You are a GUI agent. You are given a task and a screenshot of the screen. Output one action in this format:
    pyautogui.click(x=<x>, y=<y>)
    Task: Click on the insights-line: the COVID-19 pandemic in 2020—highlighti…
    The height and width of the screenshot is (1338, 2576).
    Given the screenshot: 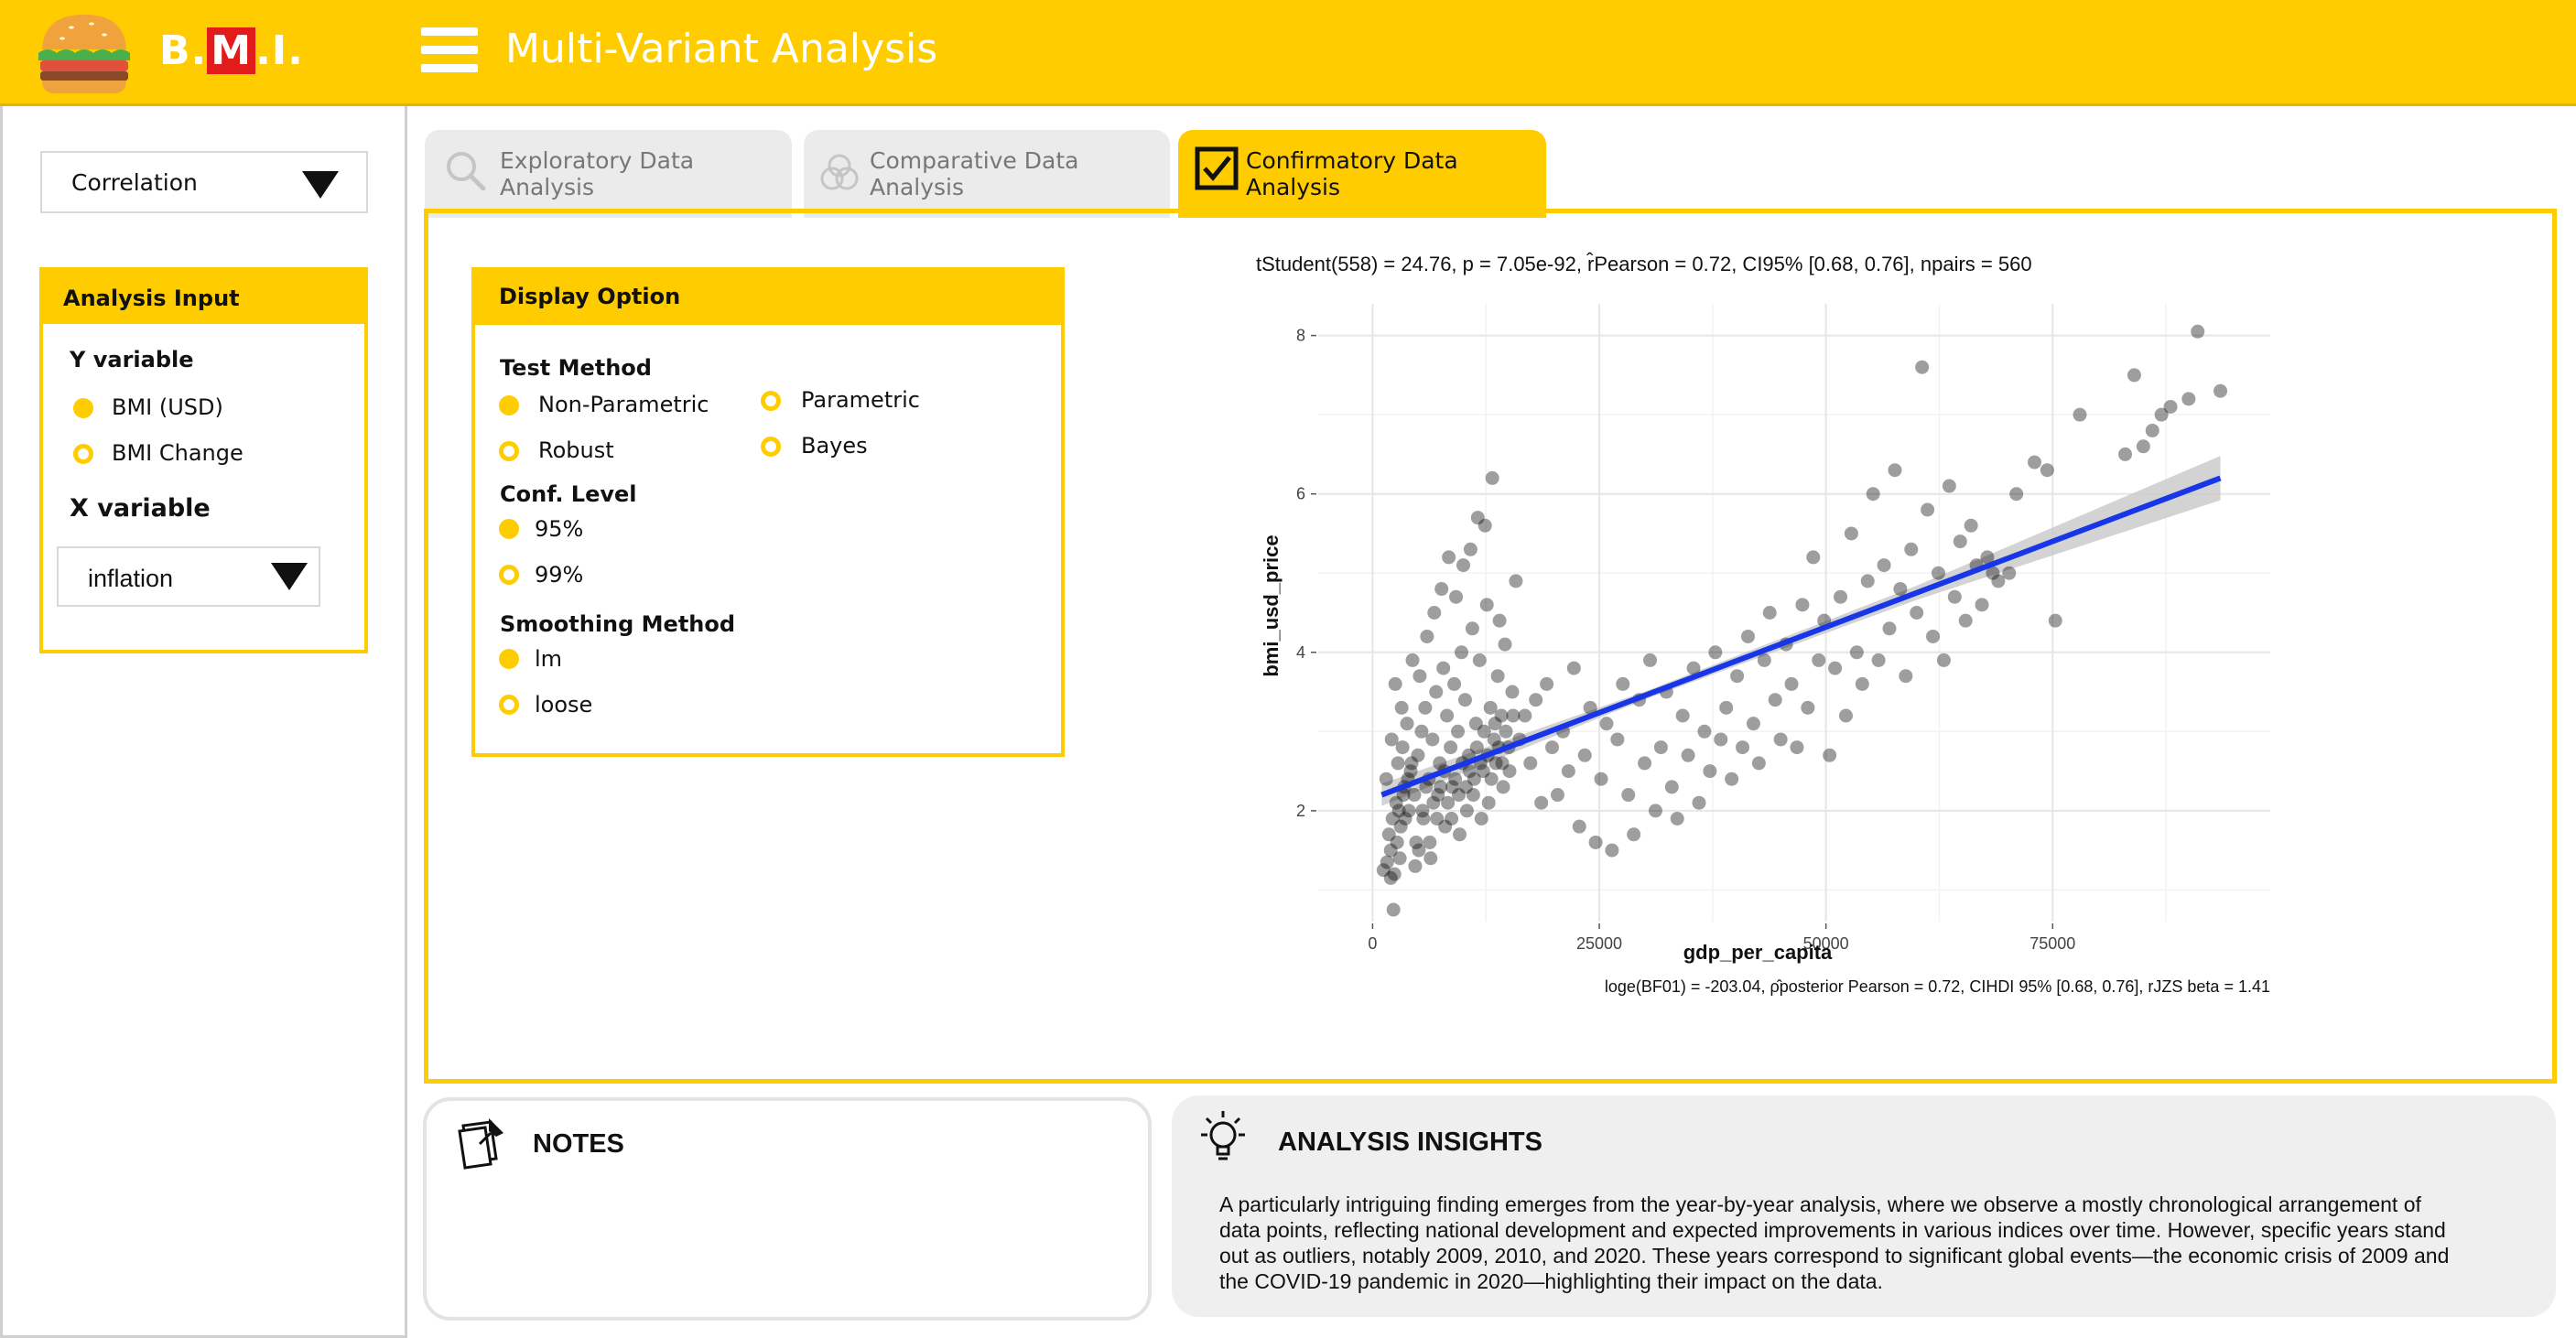 What is the action you would take?
    pyautogui.click(x=1551, y=1281)
    